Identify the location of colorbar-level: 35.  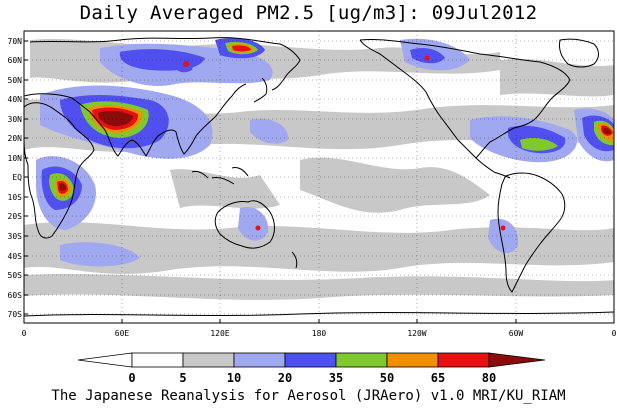
(336, 378).